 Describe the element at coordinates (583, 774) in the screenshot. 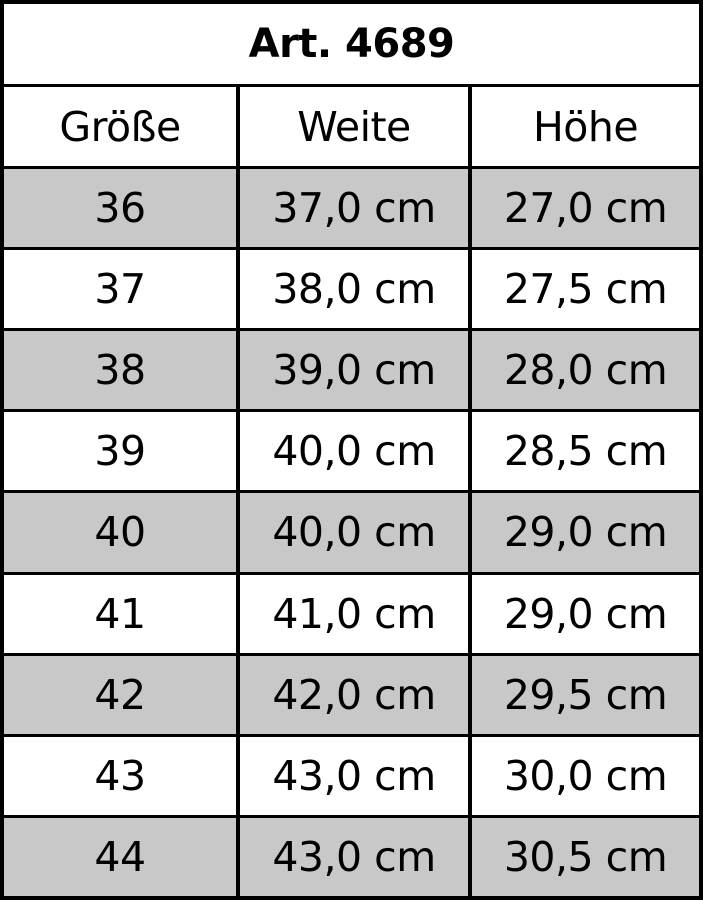

I see `height-cell: 30,0 cm` at that location.